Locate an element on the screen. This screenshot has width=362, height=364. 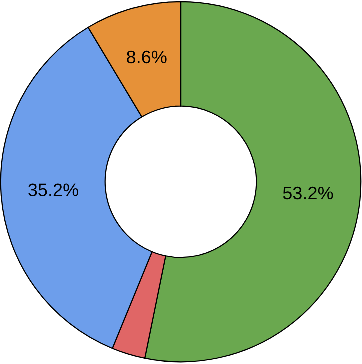
data-label: 8.6% is located at coordinates (147, 57).